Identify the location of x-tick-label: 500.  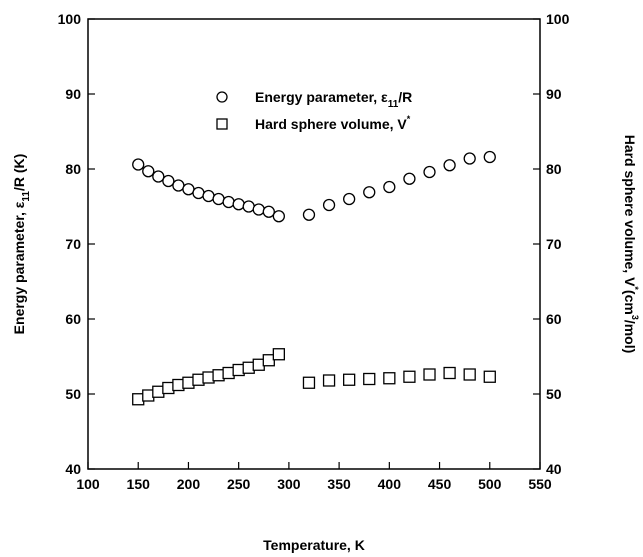
(490, 484).